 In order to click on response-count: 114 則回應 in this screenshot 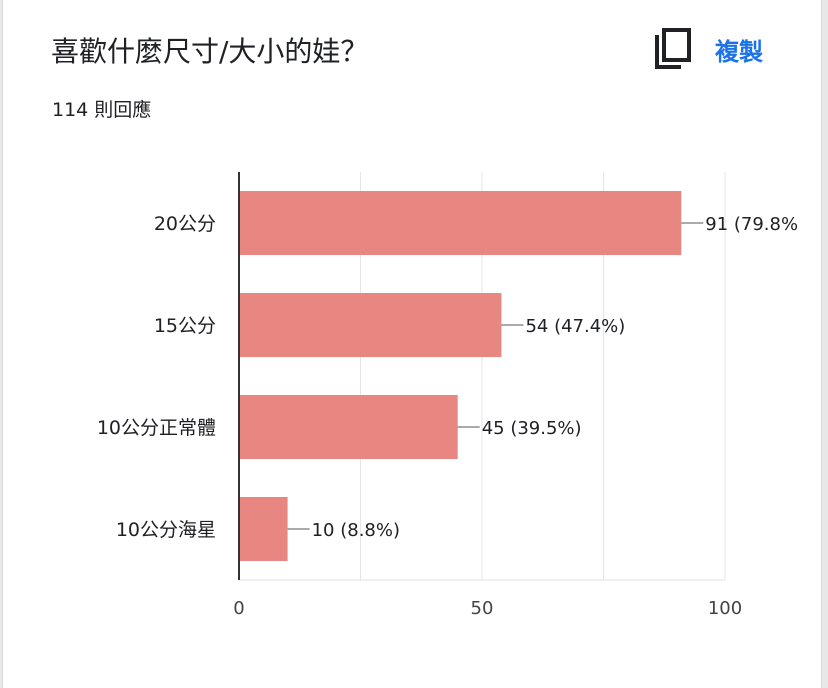, I will do `click(102, 110)`.